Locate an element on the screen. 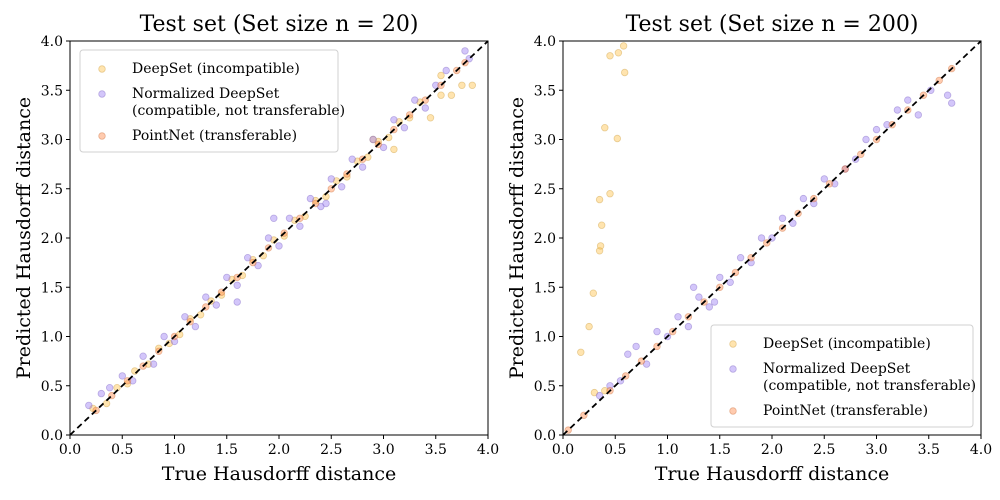 Image resolution: width=1000 pixels, height=500 pixels. x-tick-label: 2.0 is located at coordinates (279, 450).